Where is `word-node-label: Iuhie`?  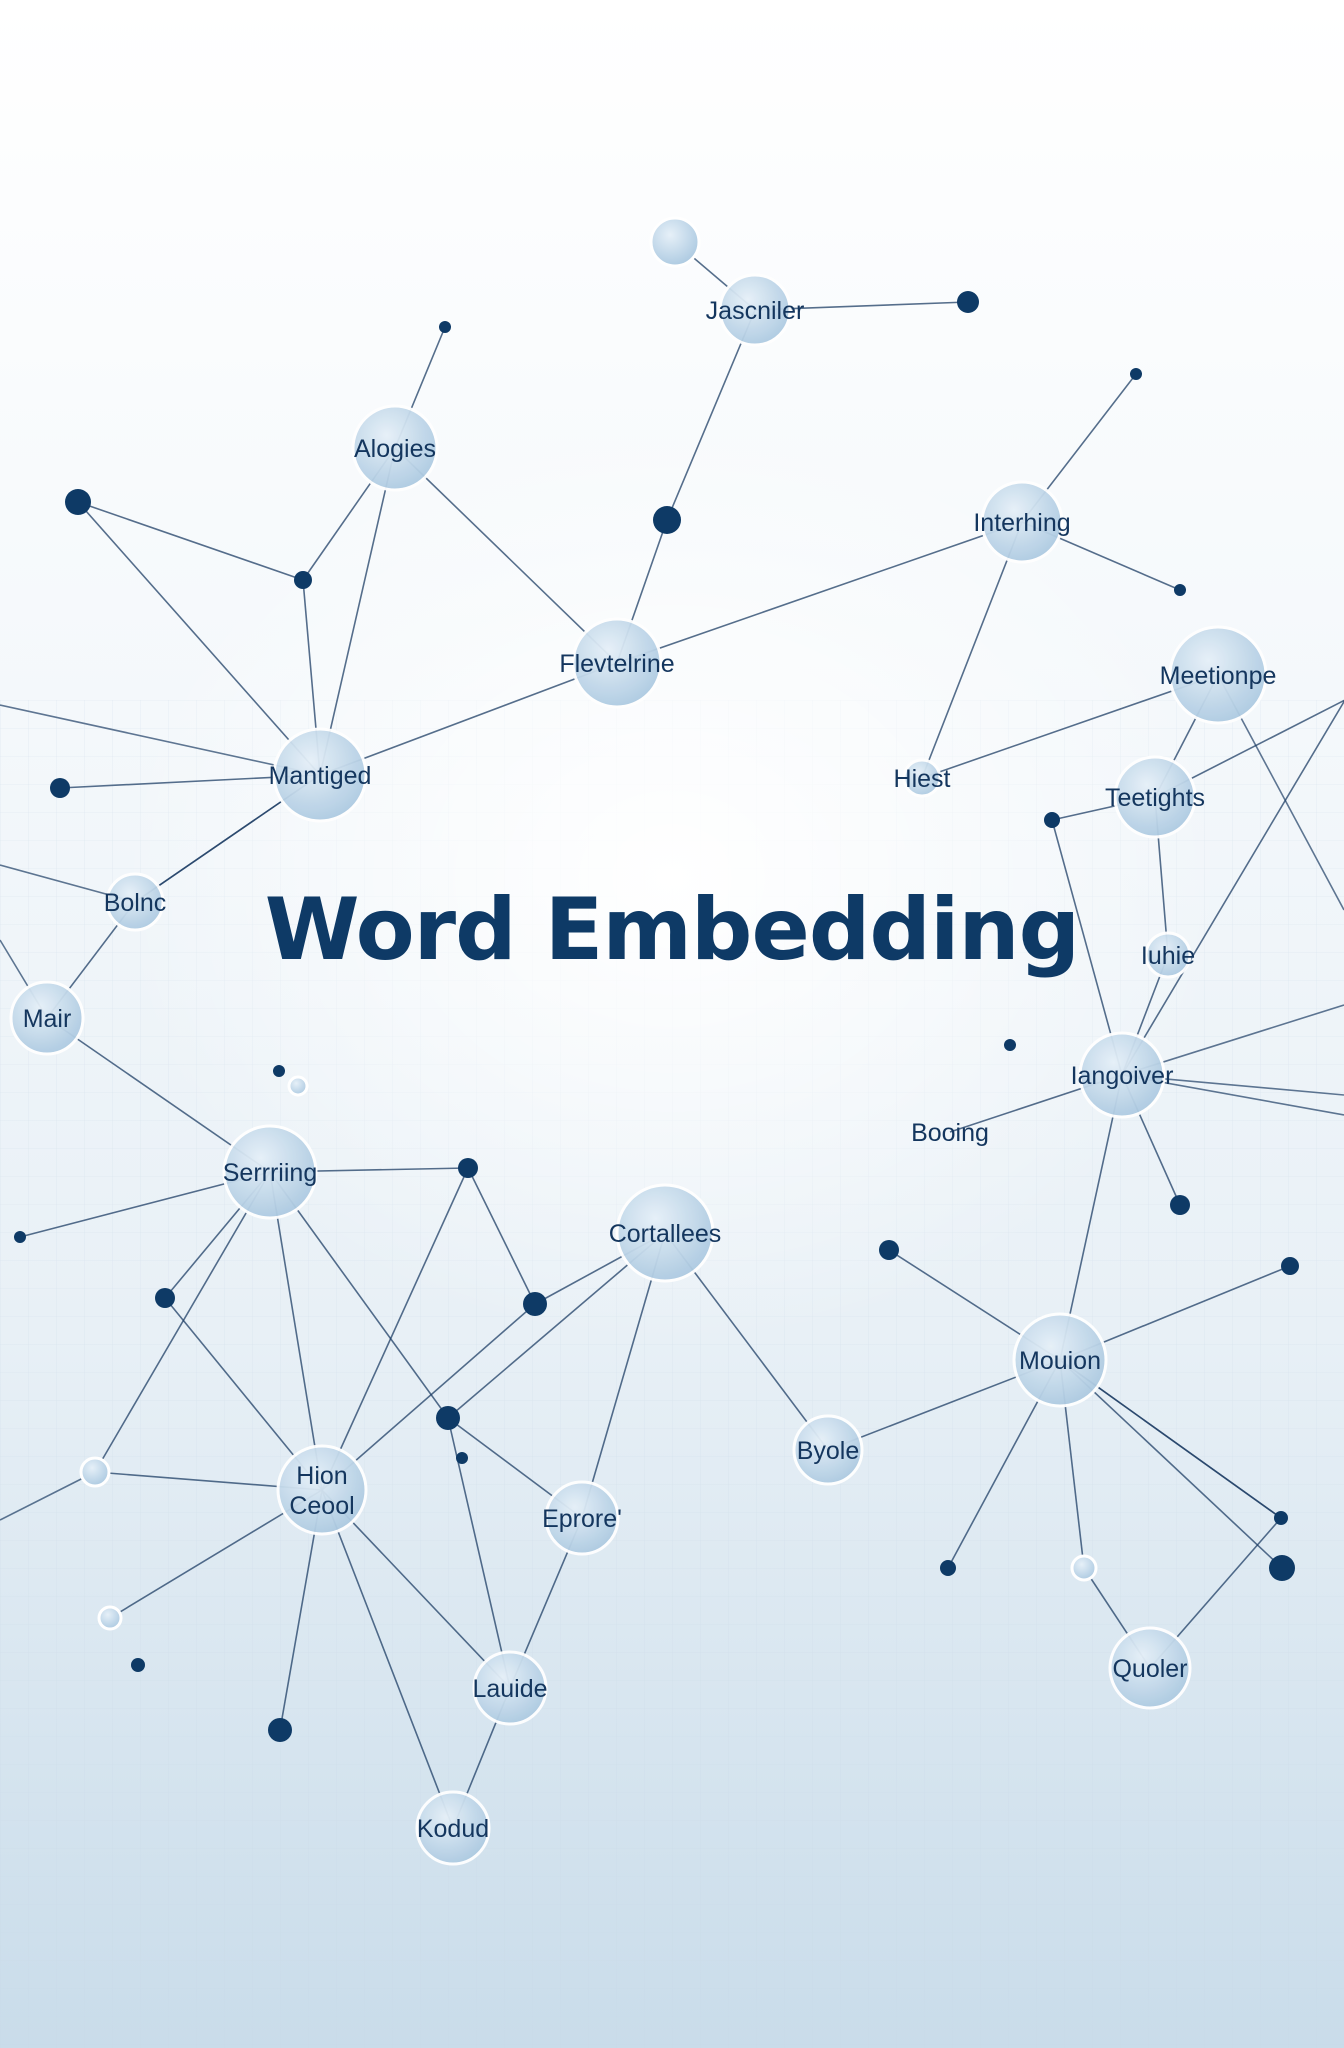
word-node-label: Iuhie is located at coordinates (1168, 956).